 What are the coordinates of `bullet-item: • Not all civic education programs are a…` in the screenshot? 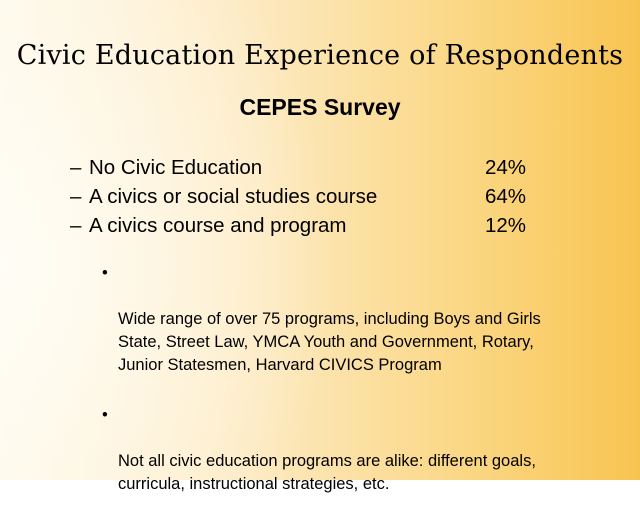 It's located at (352, 450).